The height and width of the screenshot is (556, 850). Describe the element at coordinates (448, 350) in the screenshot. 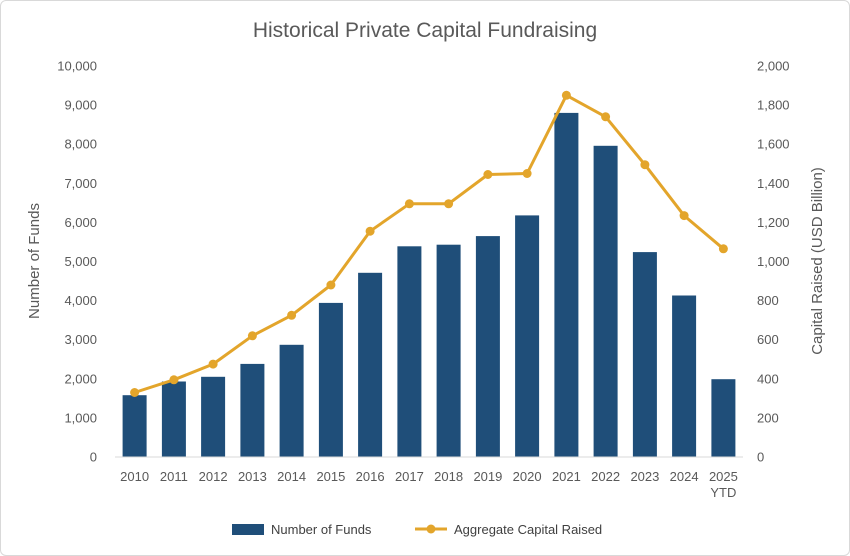

I see `bar-2018` at that location.